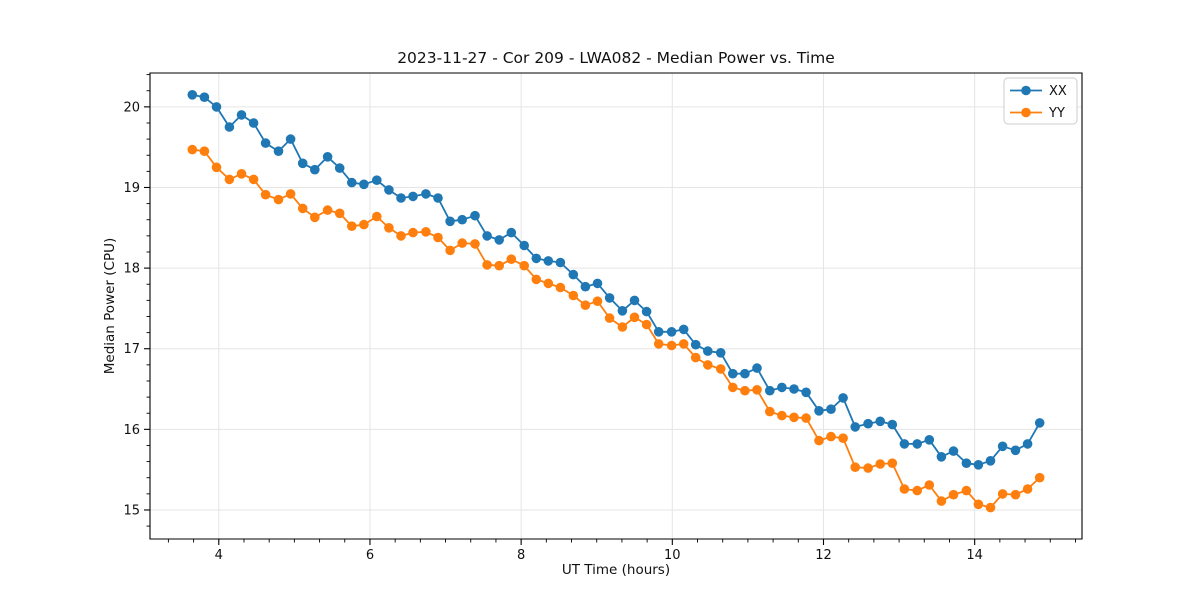 Image resolution: width=1200 pixels, height=600 pixels. What do you see at coordinates (131, 107) in the screenshot?
I see `y-tick-label: 20` at bounding box center [131, 107].